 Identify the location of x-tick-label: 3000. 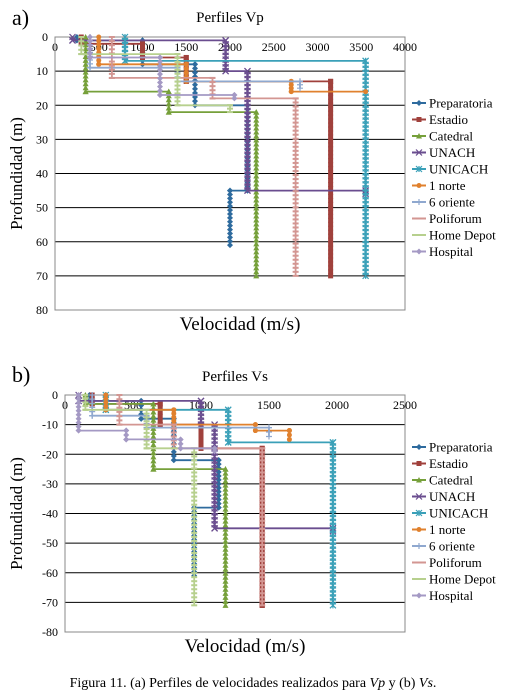
(318, 47).